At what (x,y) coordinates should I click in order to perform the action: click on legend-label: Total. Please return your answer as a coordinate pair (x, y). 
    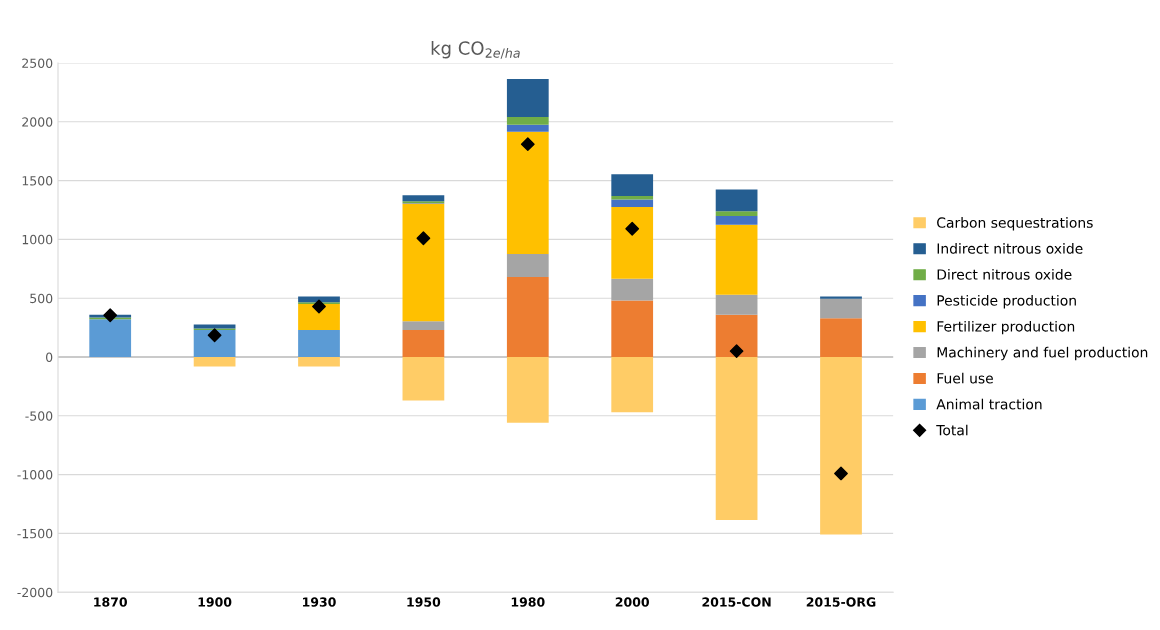
    Looking at the image, I should click on (952, 430).